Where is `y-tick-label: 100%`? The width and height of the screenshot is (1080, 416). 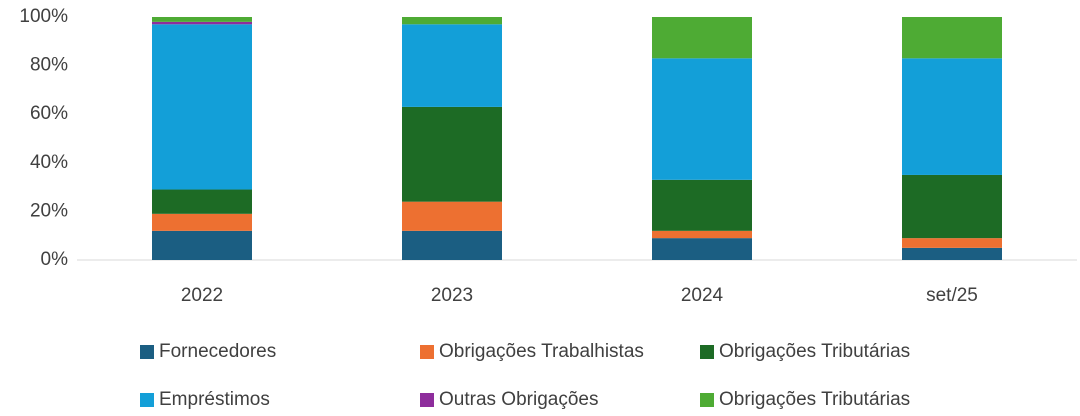
y-tick-label: 100% is located at coordinates (43, 16).